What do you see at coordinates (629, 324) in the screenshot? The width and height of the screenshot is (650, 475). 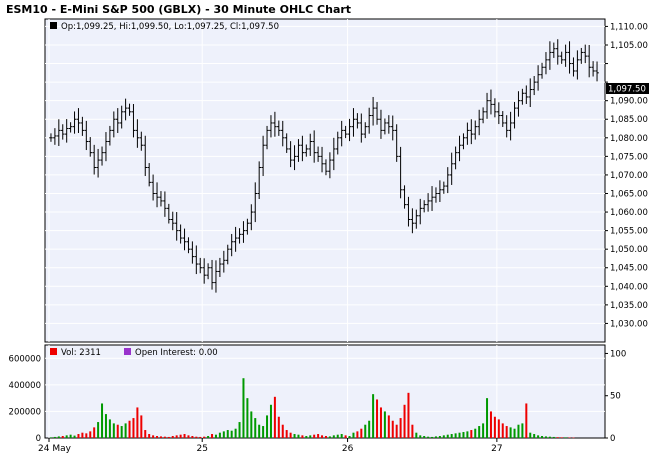 I see `price-y-tick-label: 1,030.00` at bounding box center [629, 324].